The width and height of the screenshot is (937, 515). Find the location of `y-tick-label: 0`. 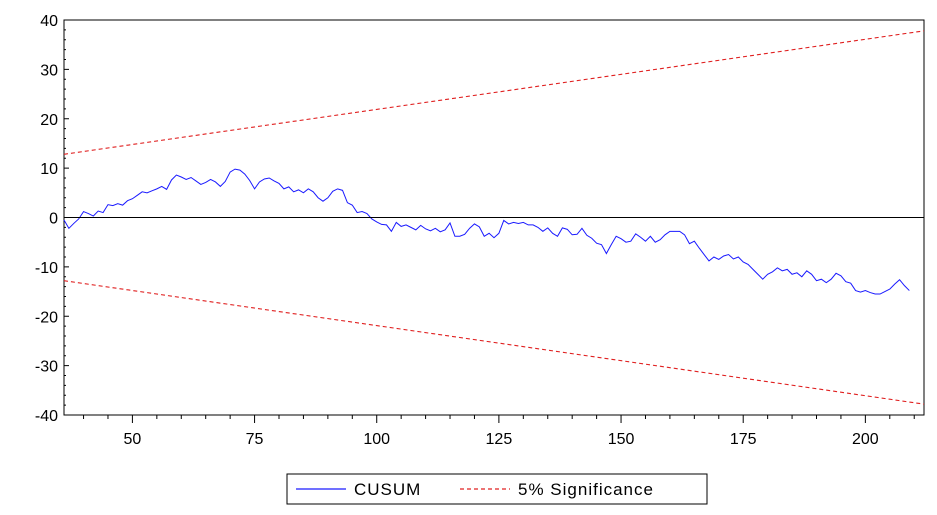

y-tick-label: 0 is located at coordinates (53, 219).